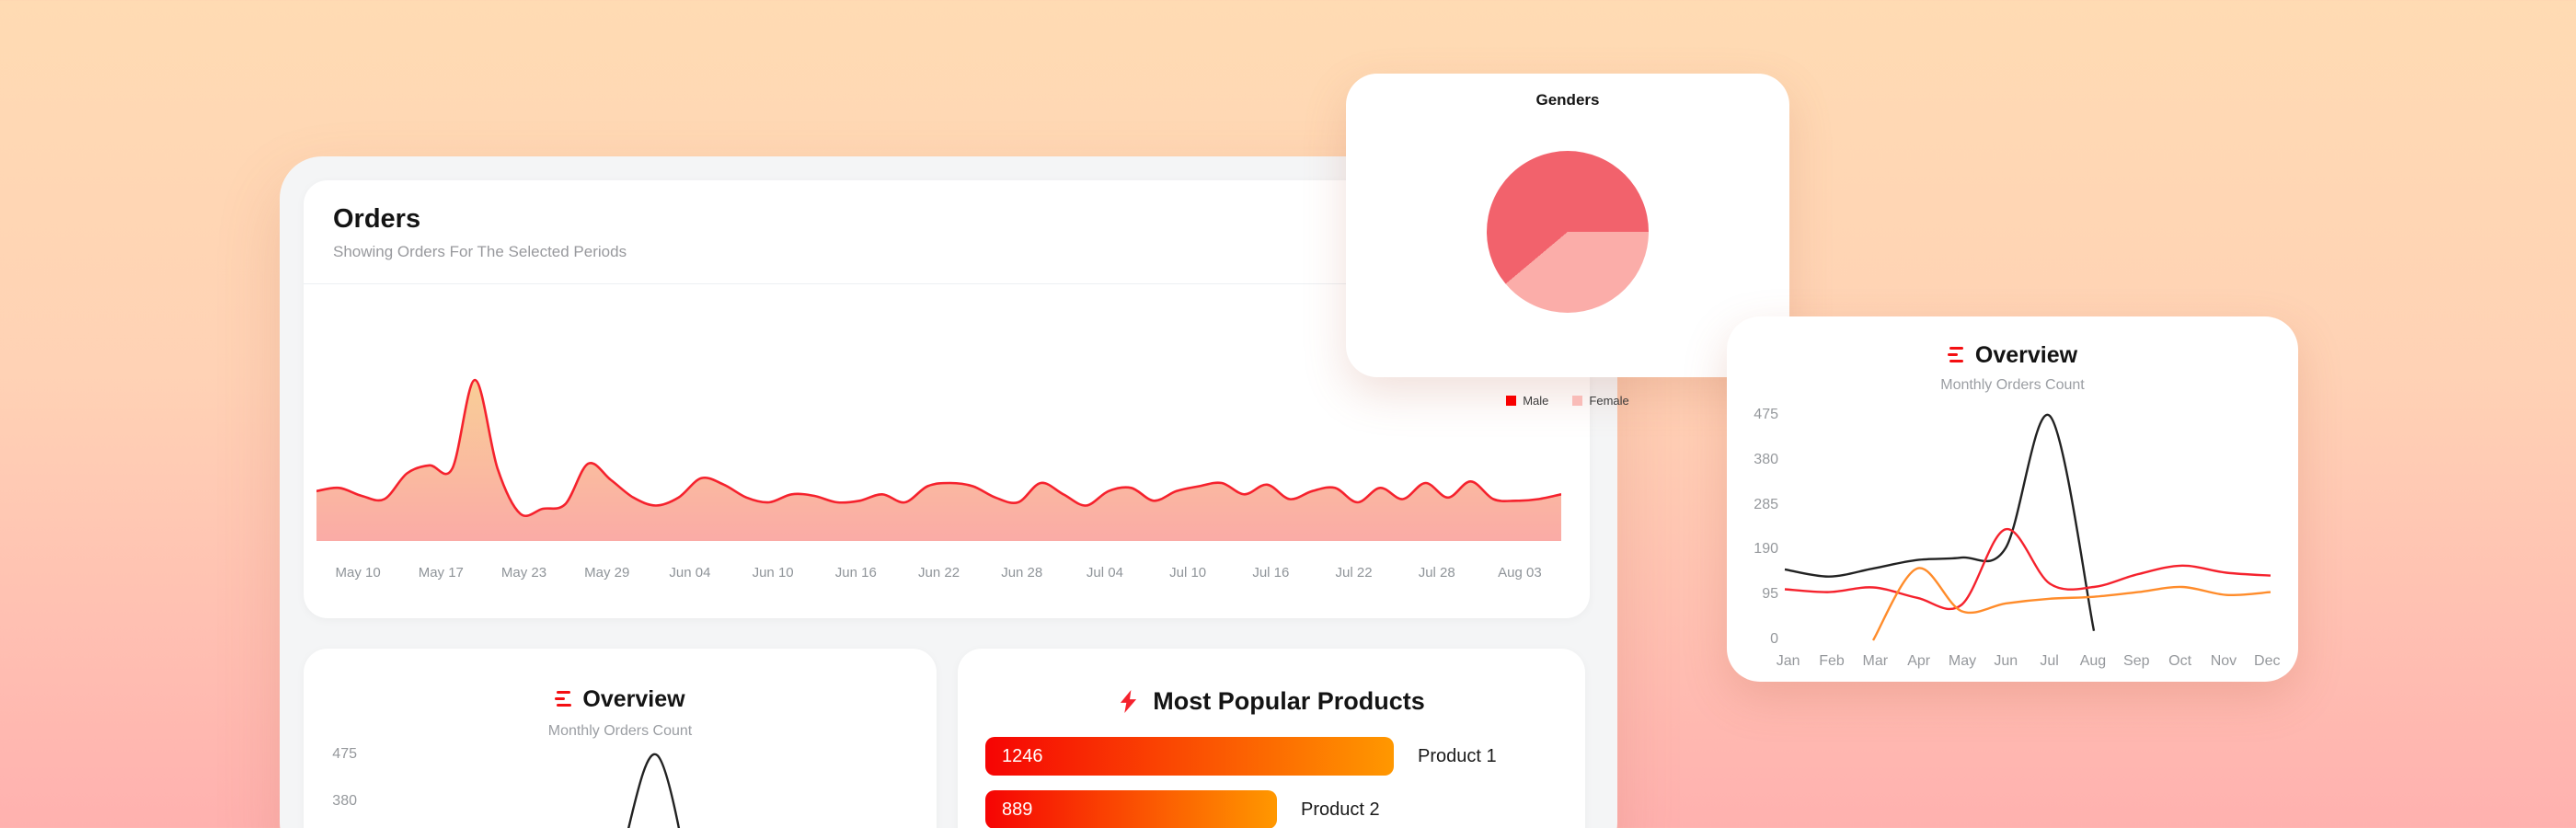 This screenshot has width=2576, height=828. What do you see at coordinates (441, 573) in the screenshot?
I see `orders-x-tick: May 17` at bounding box center [441, 573].